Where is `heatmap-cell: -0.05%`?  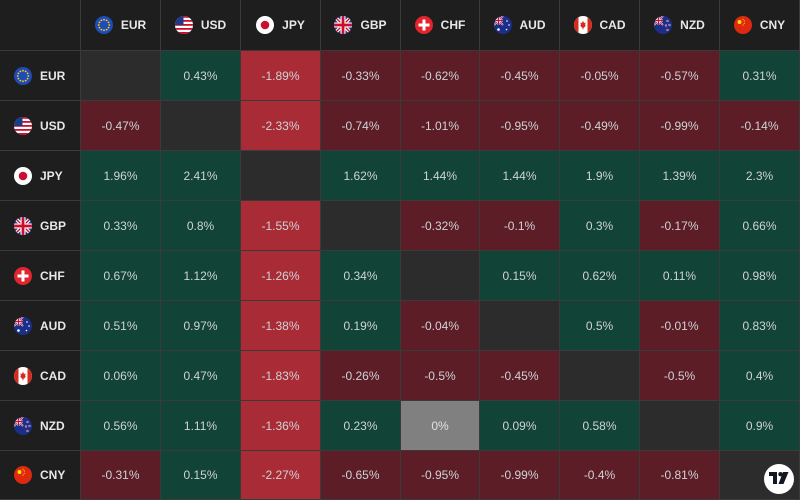 heatmap-cell: -0.05% is located at coordinates (600, 76).